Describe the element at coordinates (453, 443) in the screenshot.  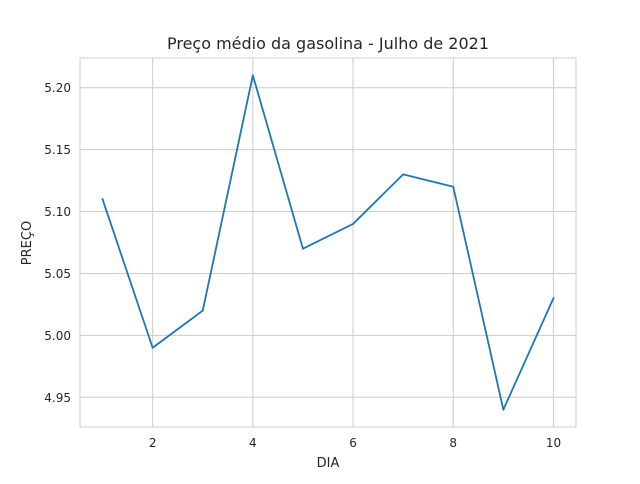
I see `x-tick-label: 8` at that location.